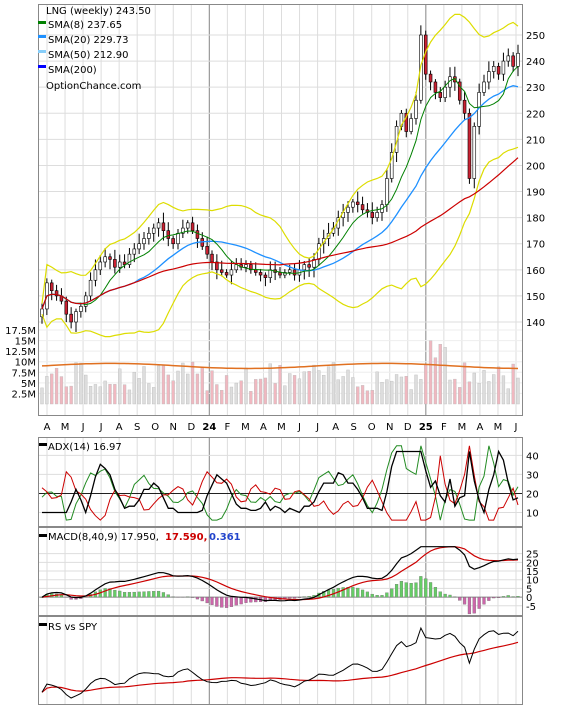  What do you see at coordinates (186, 537) in the screenshot?
I see `macd-signal-label: 17.590,` at bounding box center [186, 537].